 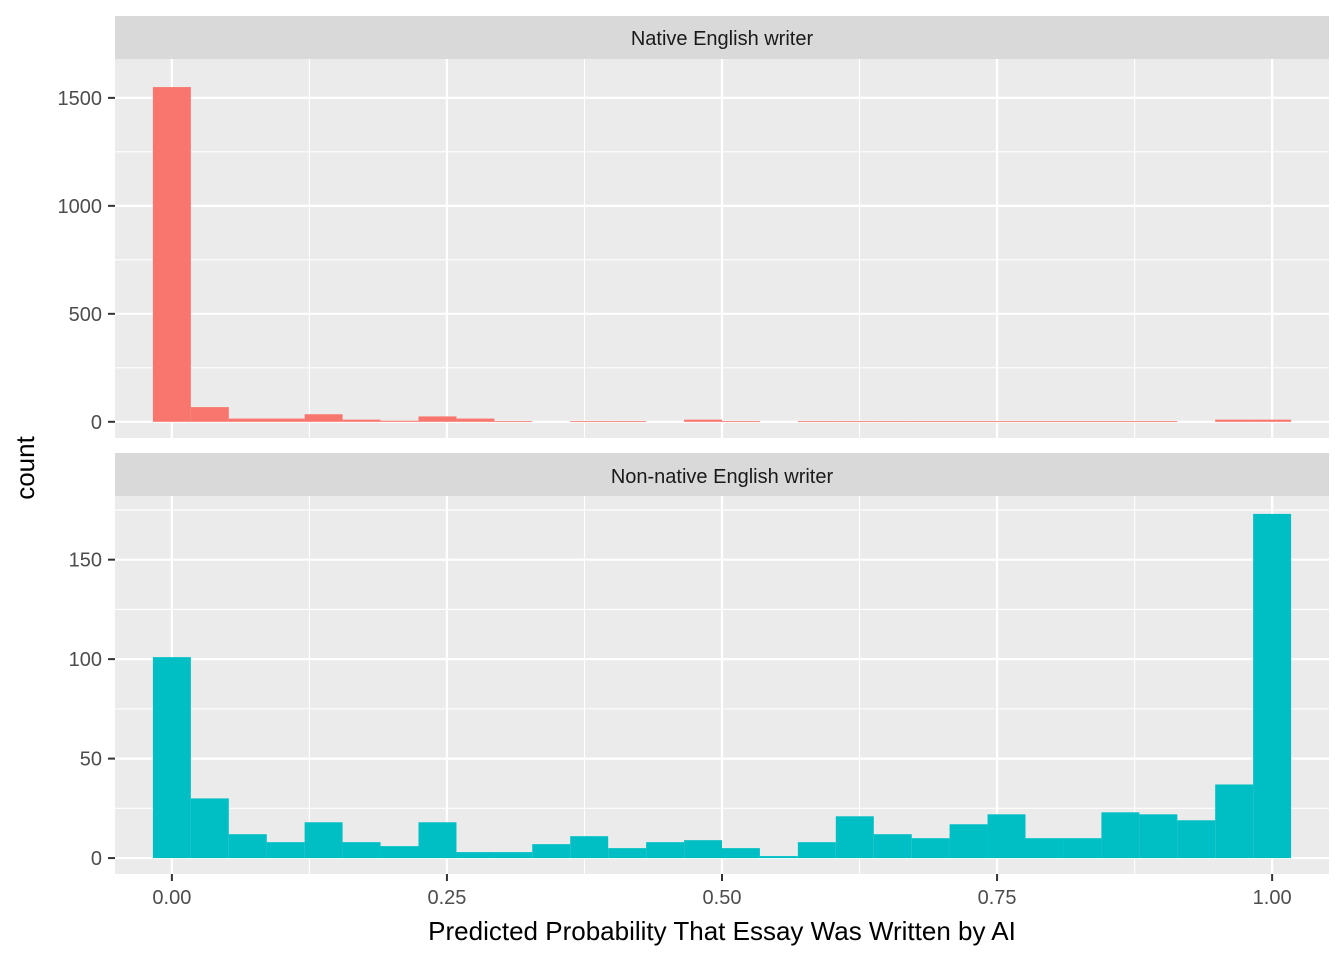 I want to click on y-tick-label: 50, so click(x=91, y=760).